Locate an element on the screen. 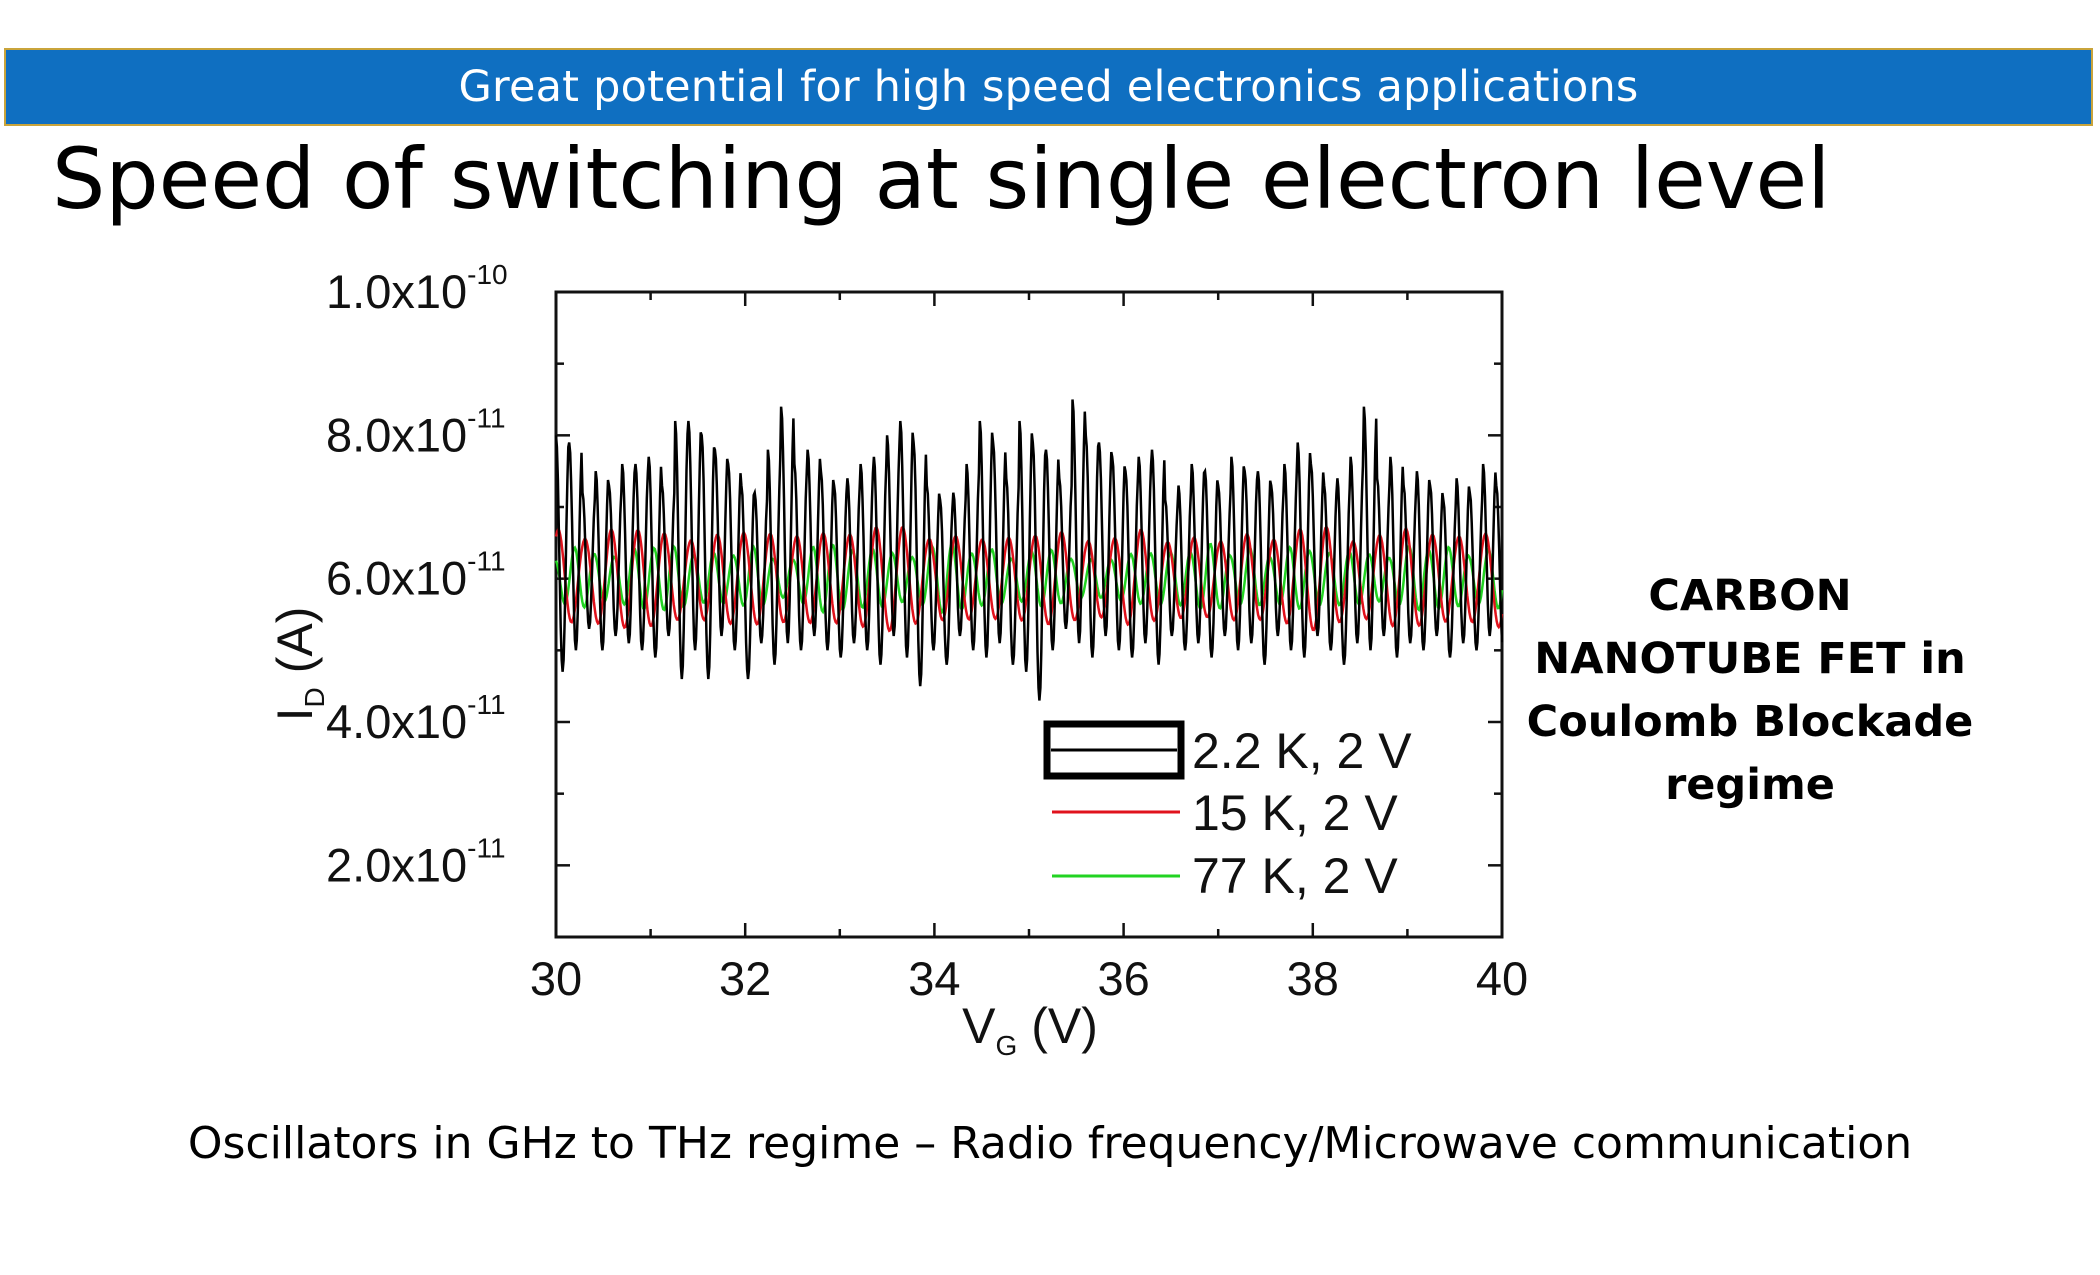  legend-label-2-2k: 2.2 K, 2 V is located at coordinates (1302, 751).